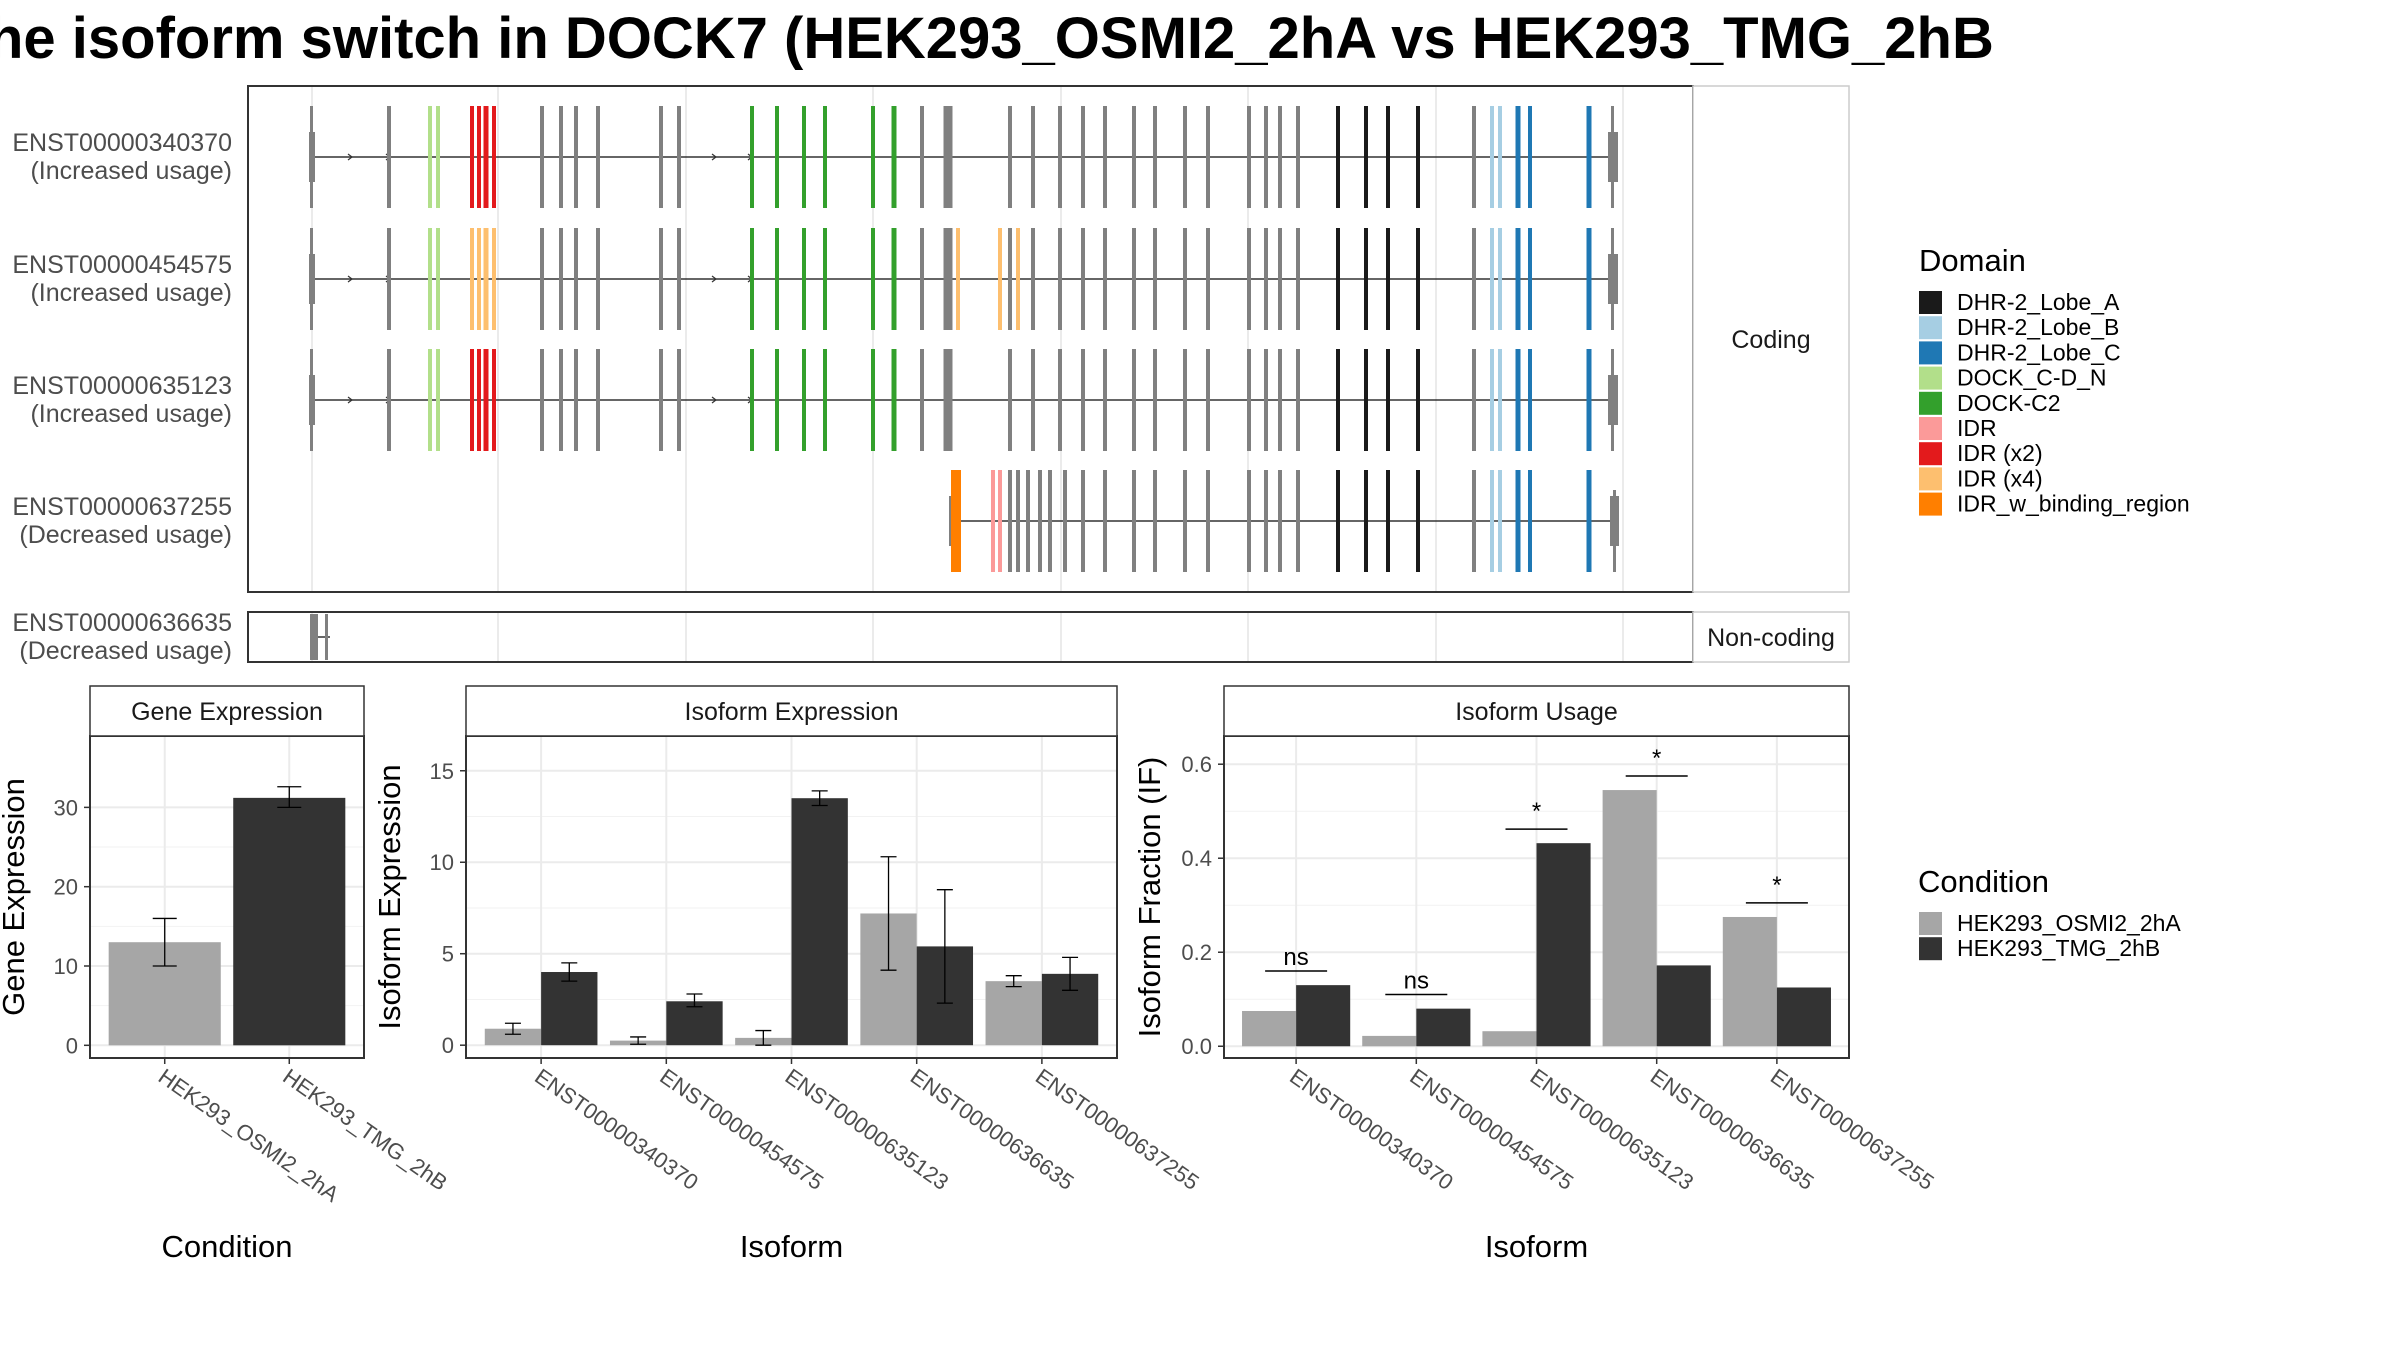  I want to click on domain-legend-label: IDR, so click(1977, 428).